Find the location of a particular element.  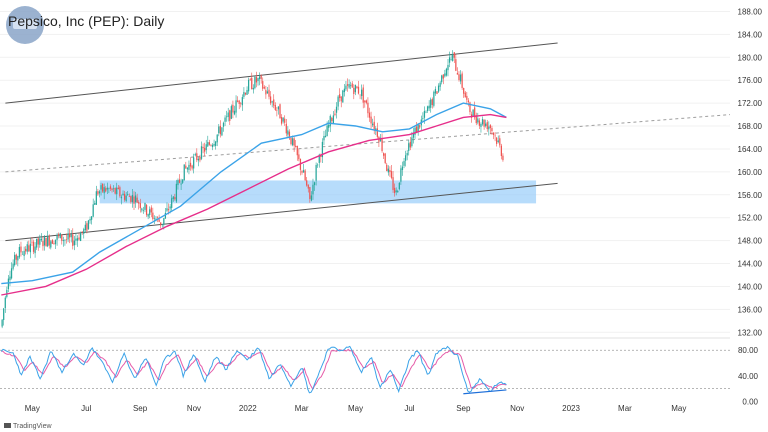

stoch-d-line is located at coordinates (254, 369).